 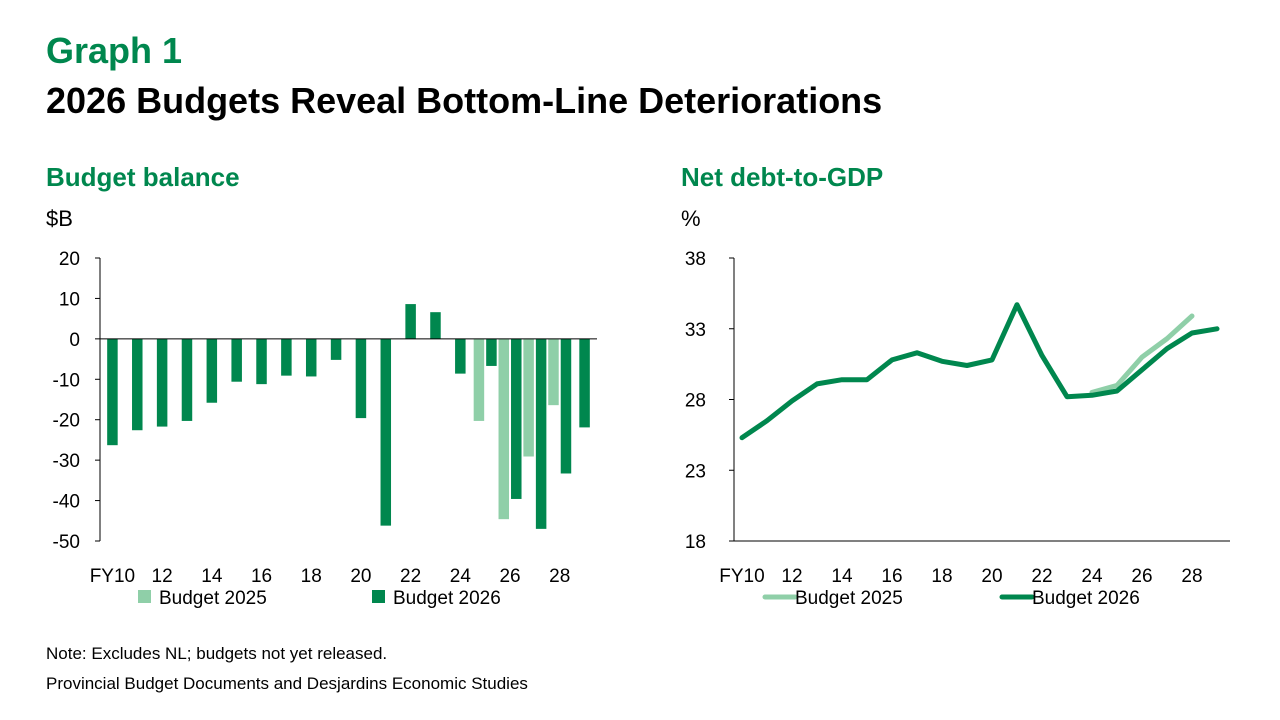 I want to click on line-budget-2026, so click(x=979, y=371).